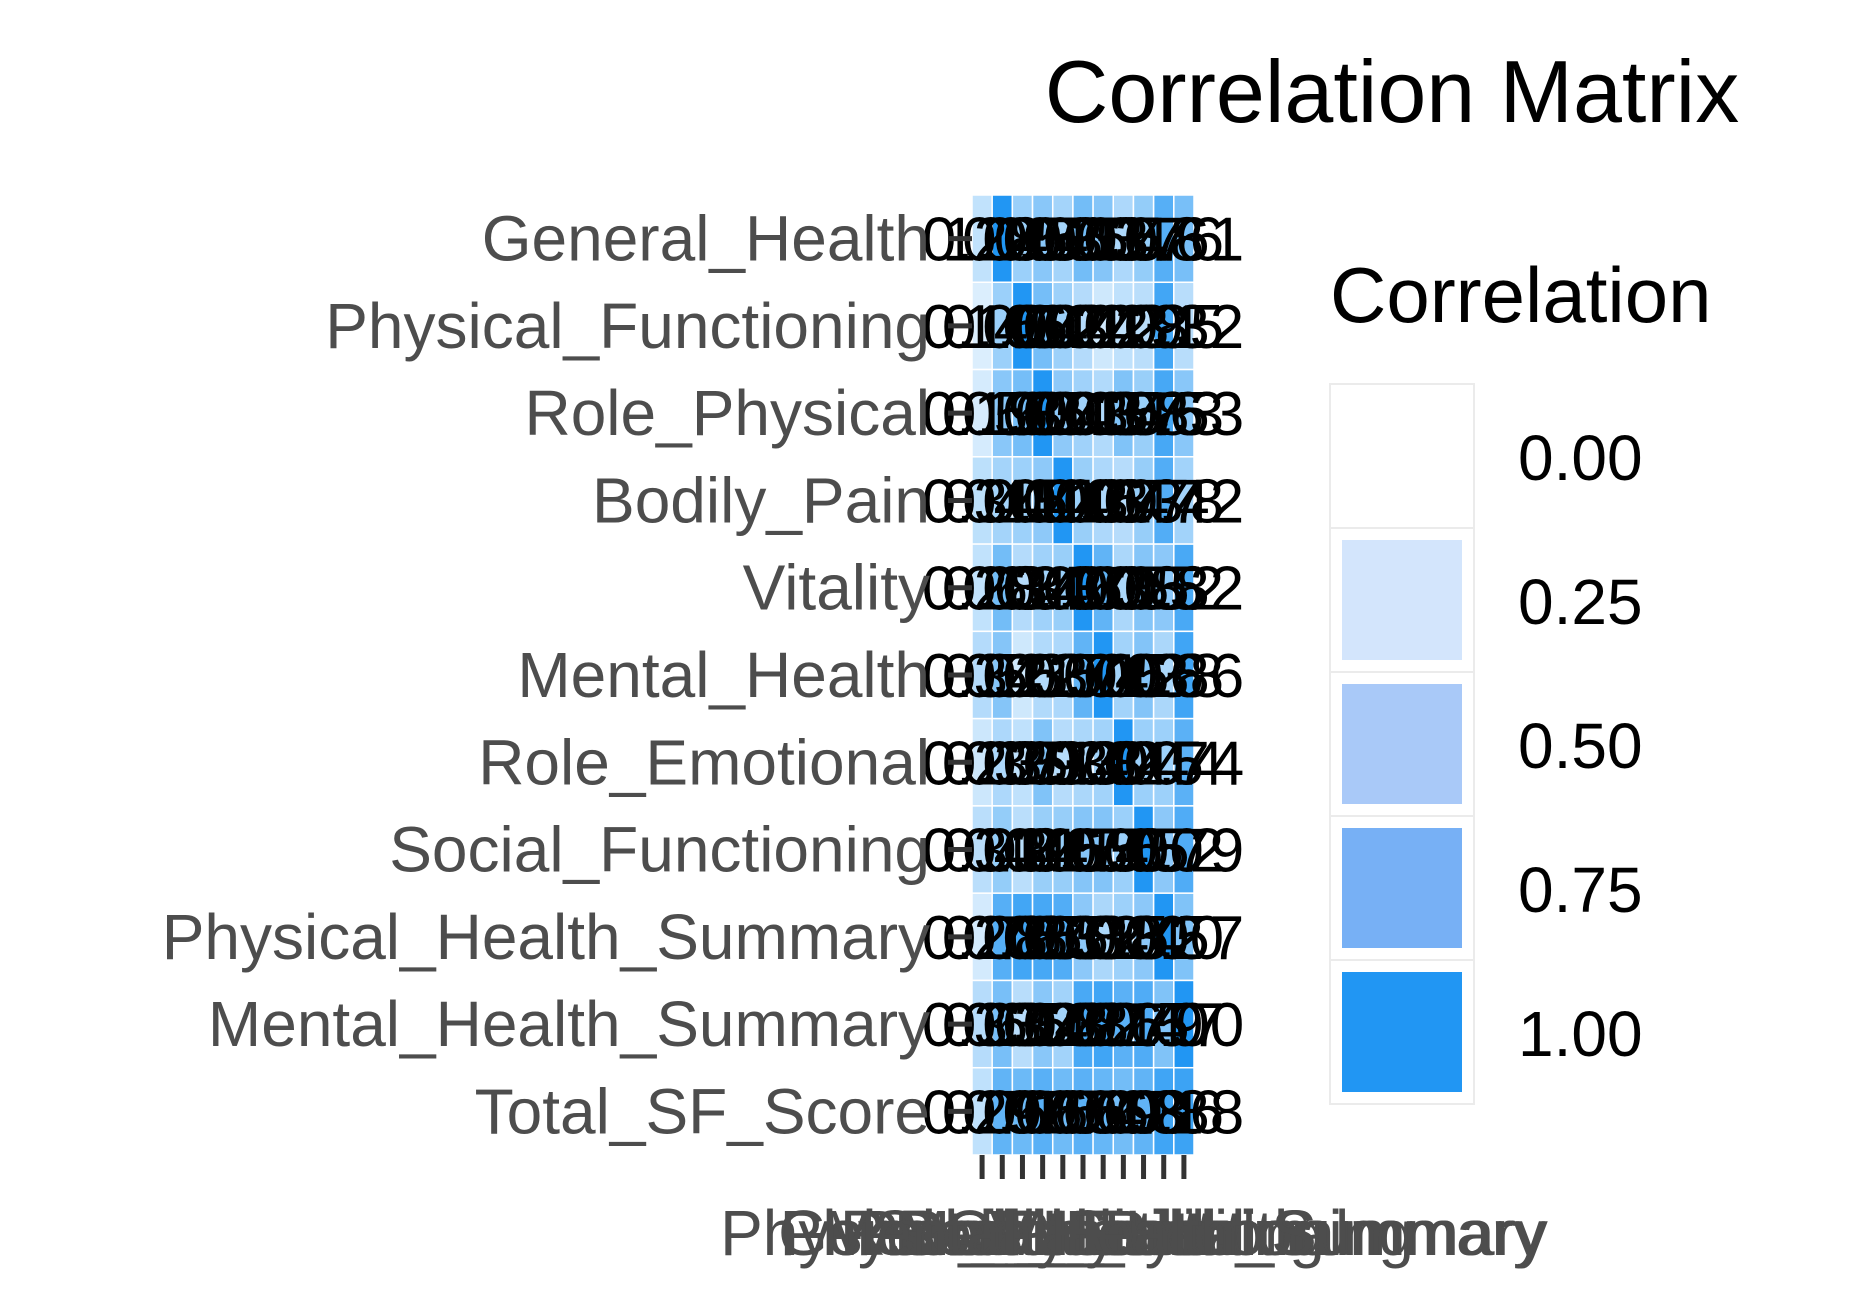 This screenshot has height=1316, width=1864. I want to click on y-tick-label: Total_SF_Score, so click(702, 1111).